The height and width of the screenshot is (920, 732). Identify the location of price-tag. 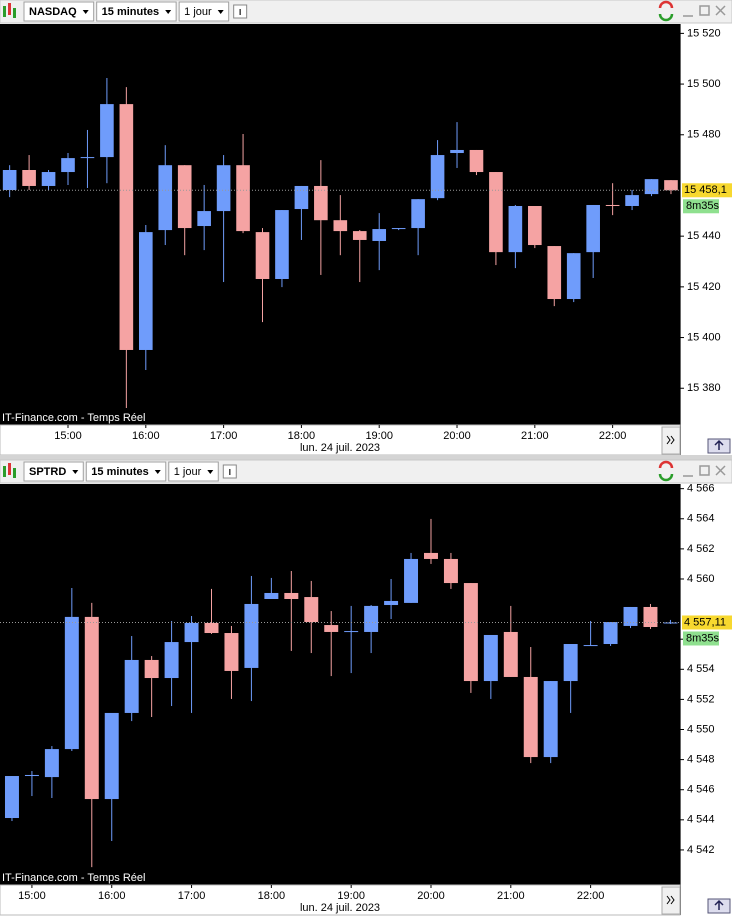
(707, 190).